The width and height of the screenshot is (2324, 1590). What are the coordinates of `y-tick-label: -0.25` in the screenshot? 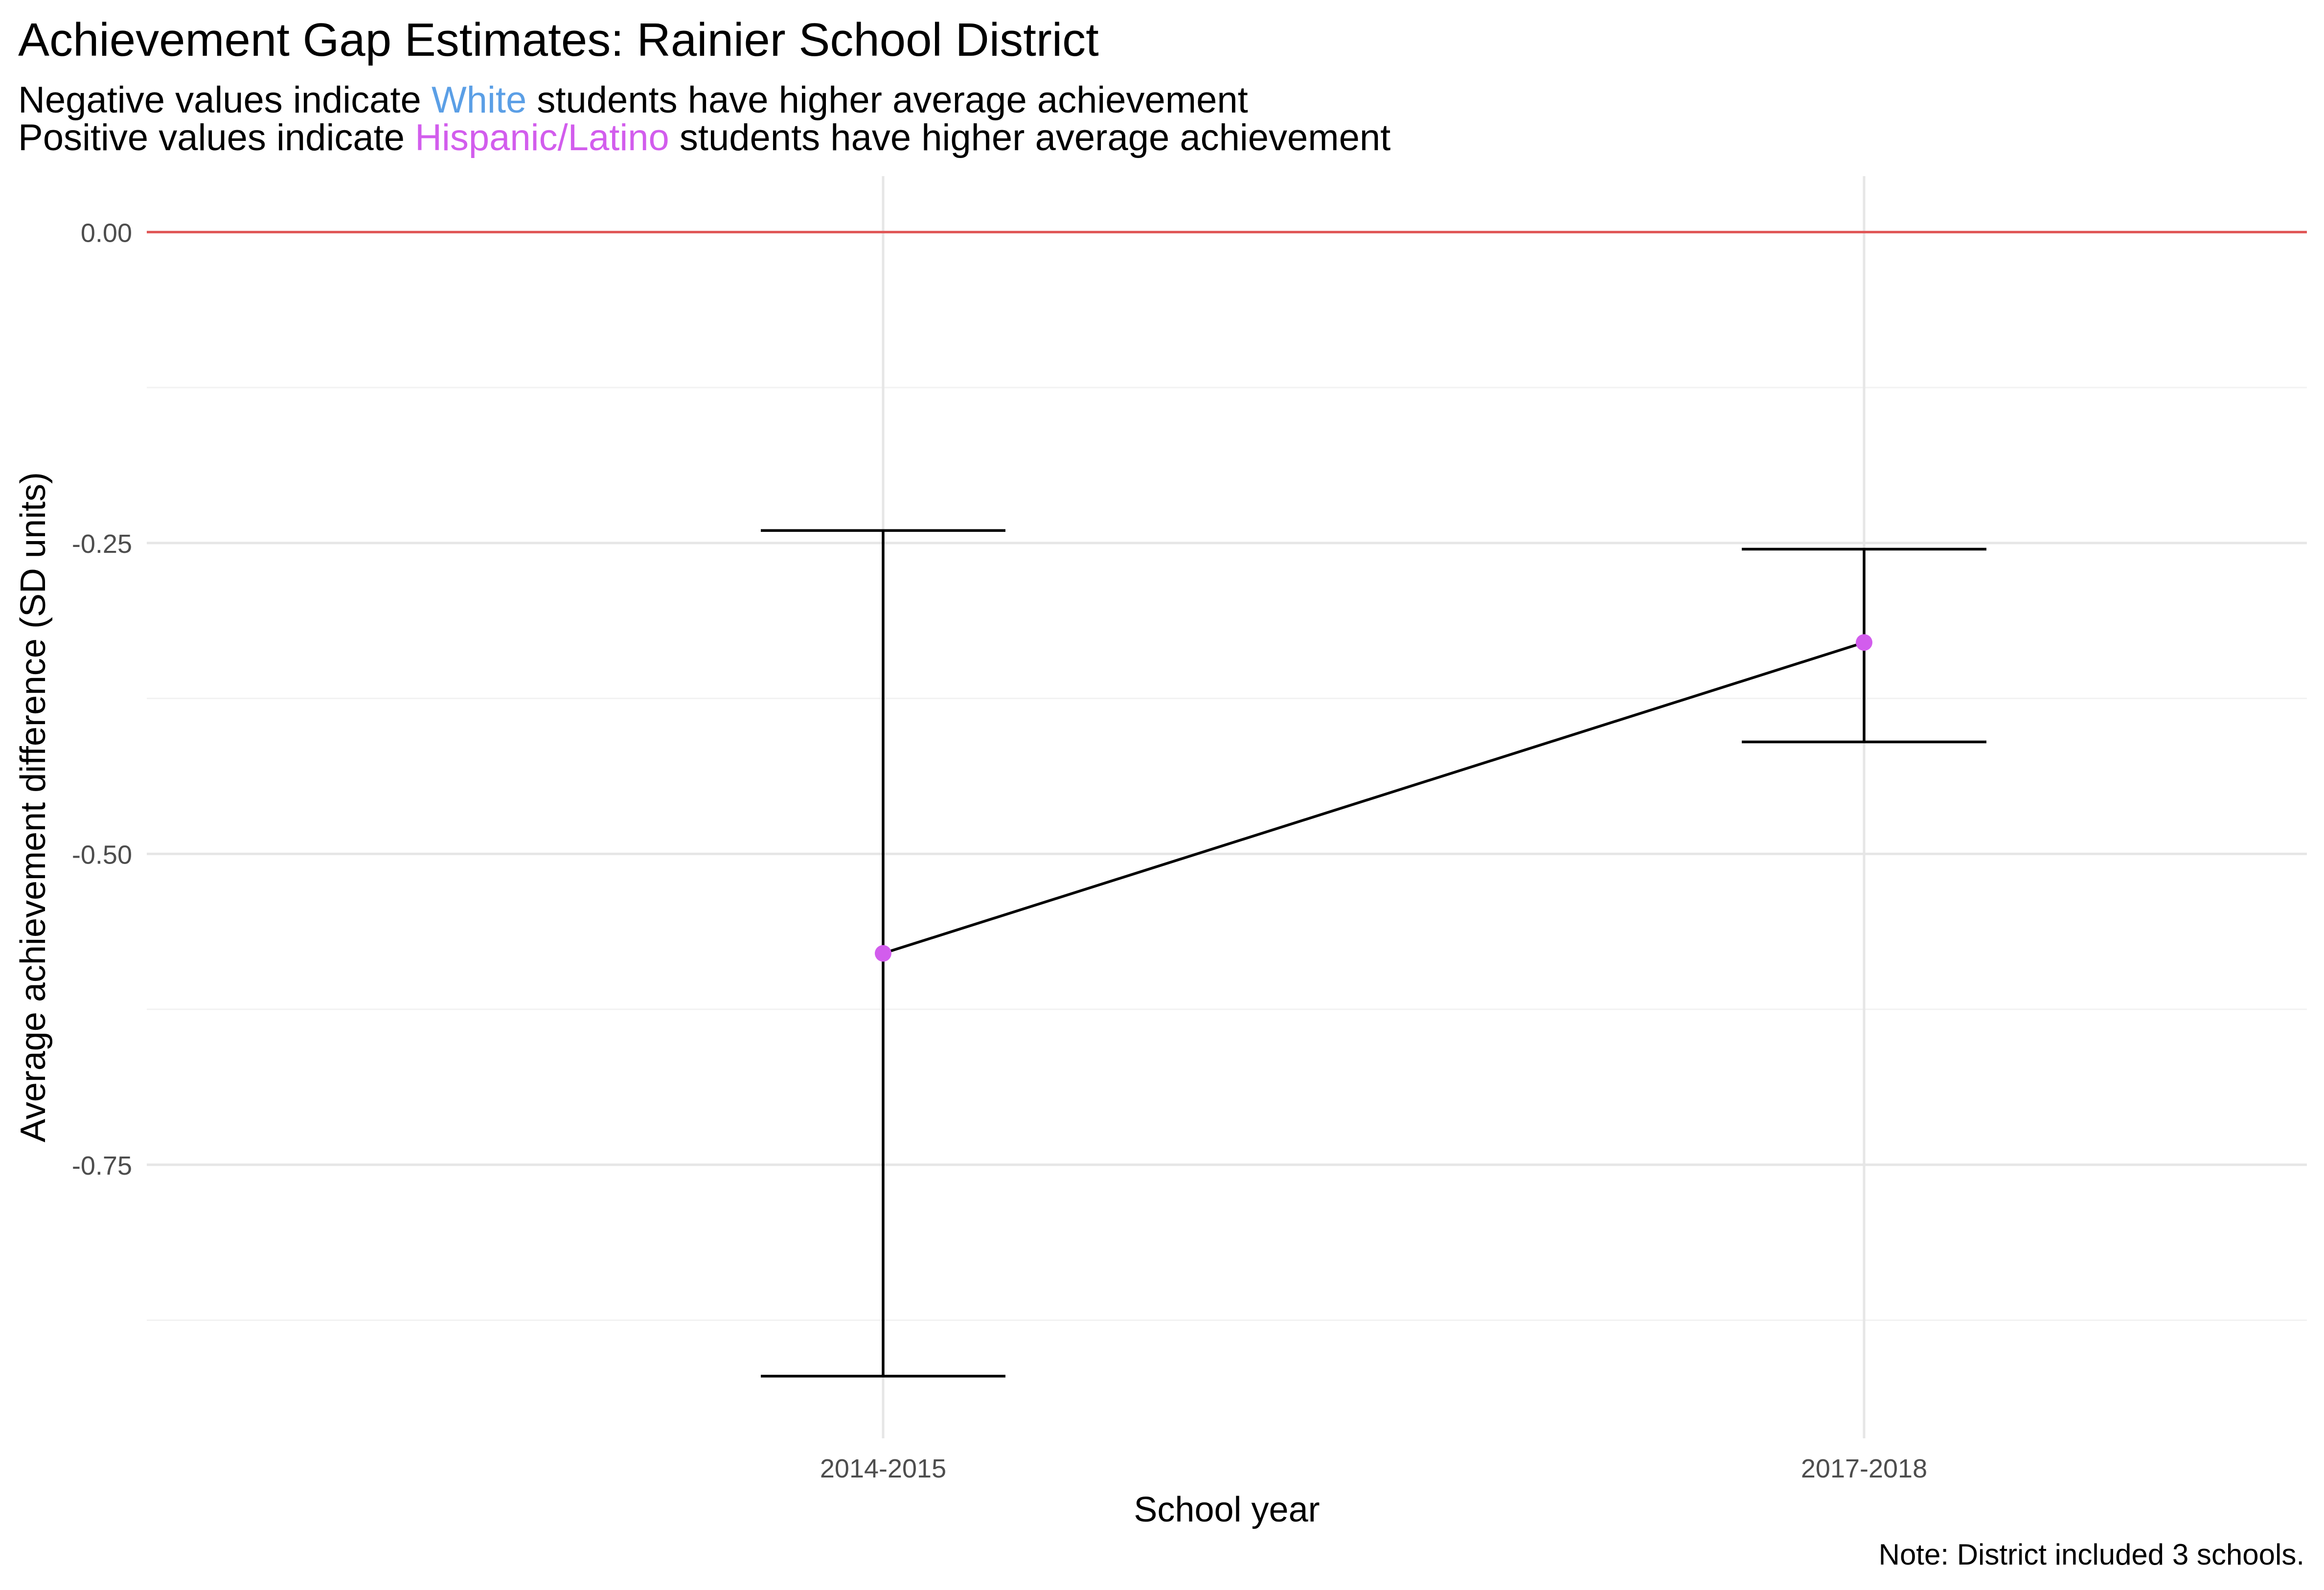 It's located at (102, 544).